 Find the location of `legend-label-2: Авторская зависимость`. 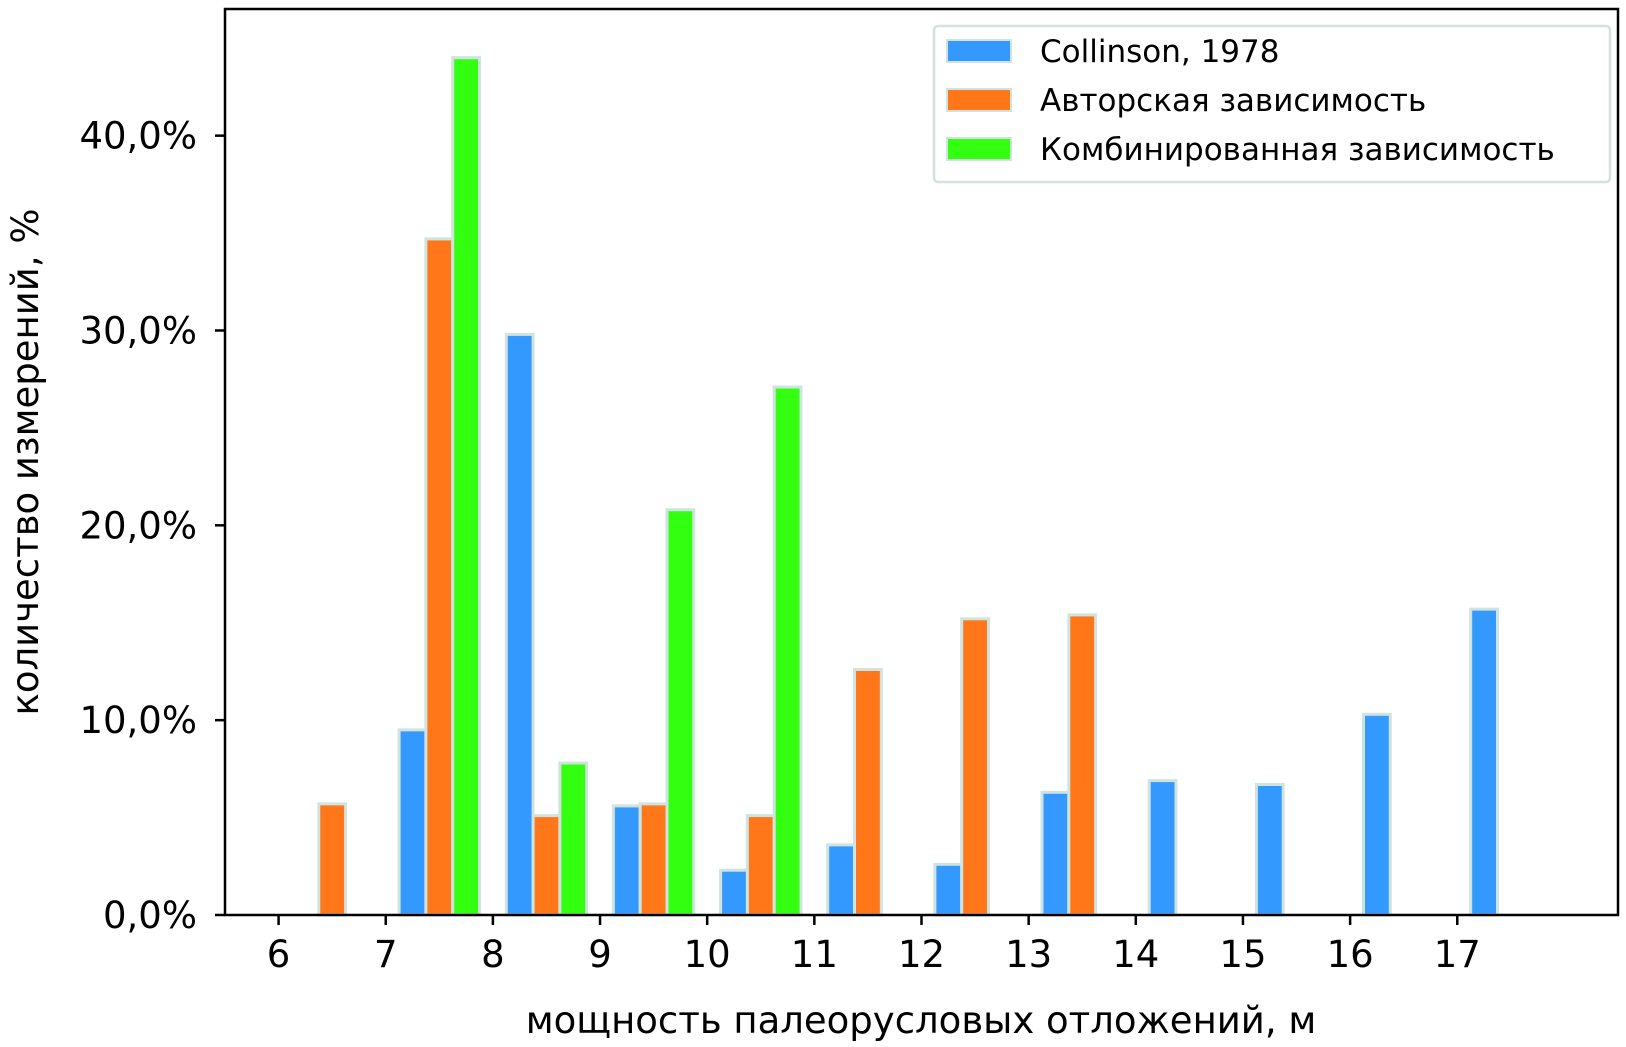

legend-label-2: Авторская зависимость is located at coordinates (1233, 101).